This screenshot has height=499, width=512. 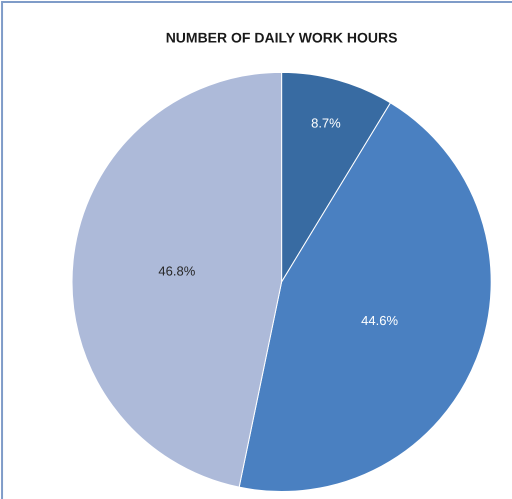 What do you see at coordinates (177, 271) in the screenshot?
I see `data-label: 46.8%` at bounding box center [177, 271].